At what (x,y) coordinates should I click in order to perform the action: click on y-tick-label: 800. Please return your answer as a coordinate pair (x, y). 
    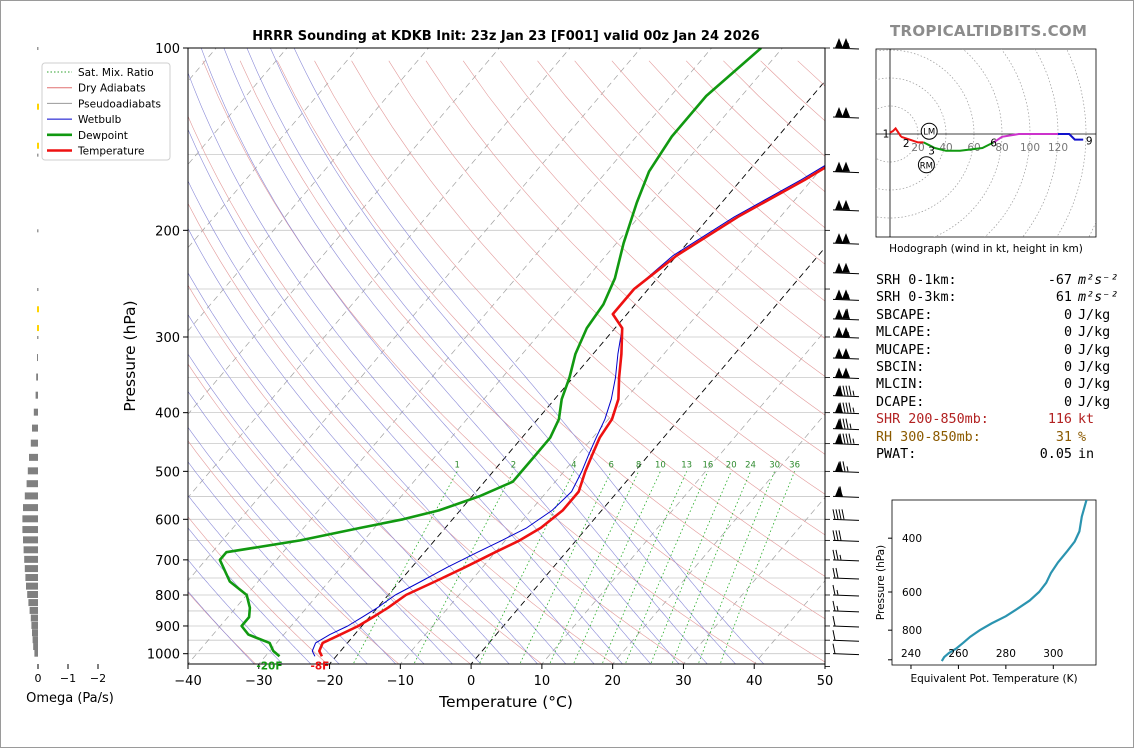
    Looking at the image, I should click on (167, 596).